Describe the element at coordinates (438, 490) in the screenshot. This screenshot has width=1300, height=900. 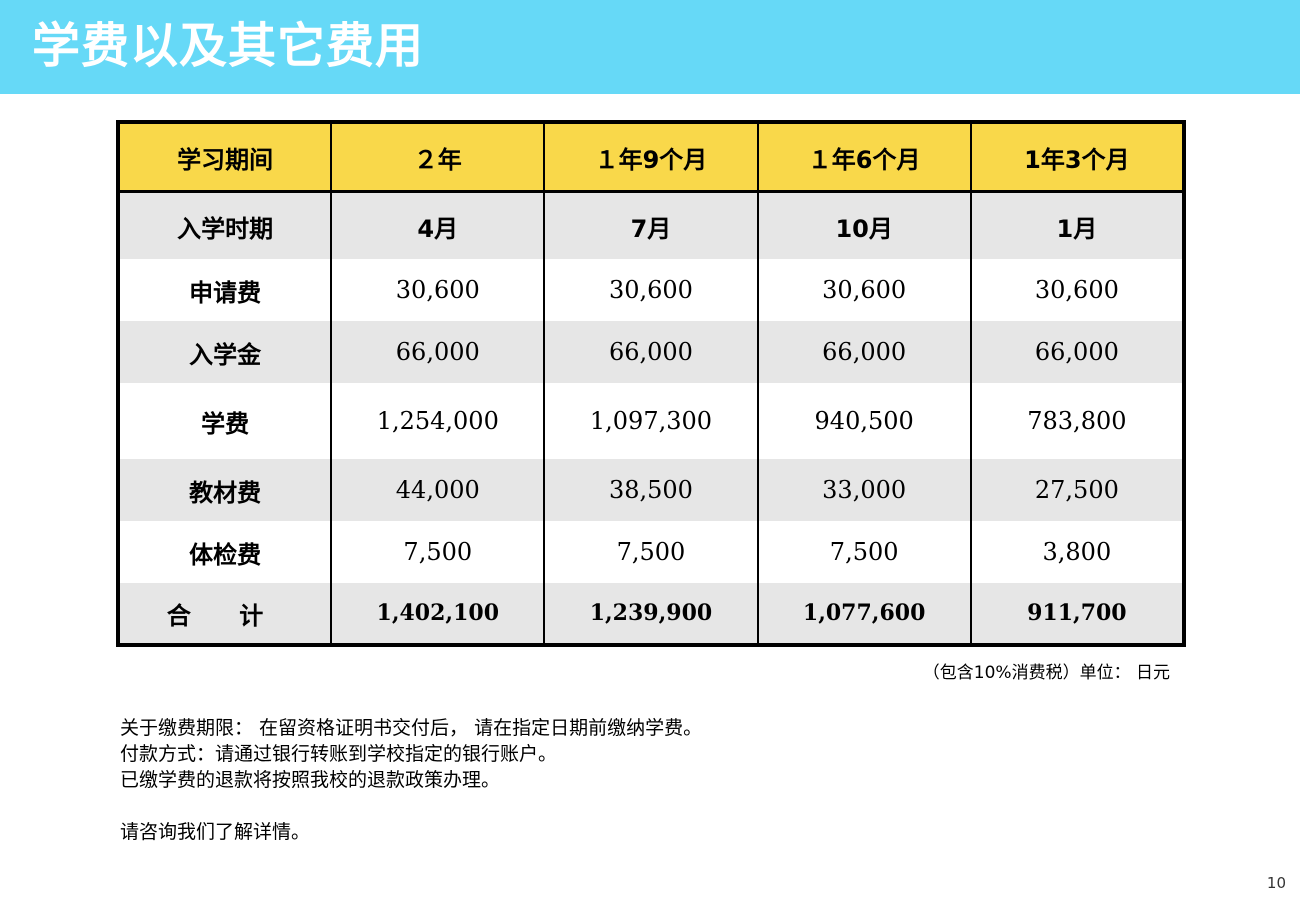
I see `table-cell: 44,000` at that location.